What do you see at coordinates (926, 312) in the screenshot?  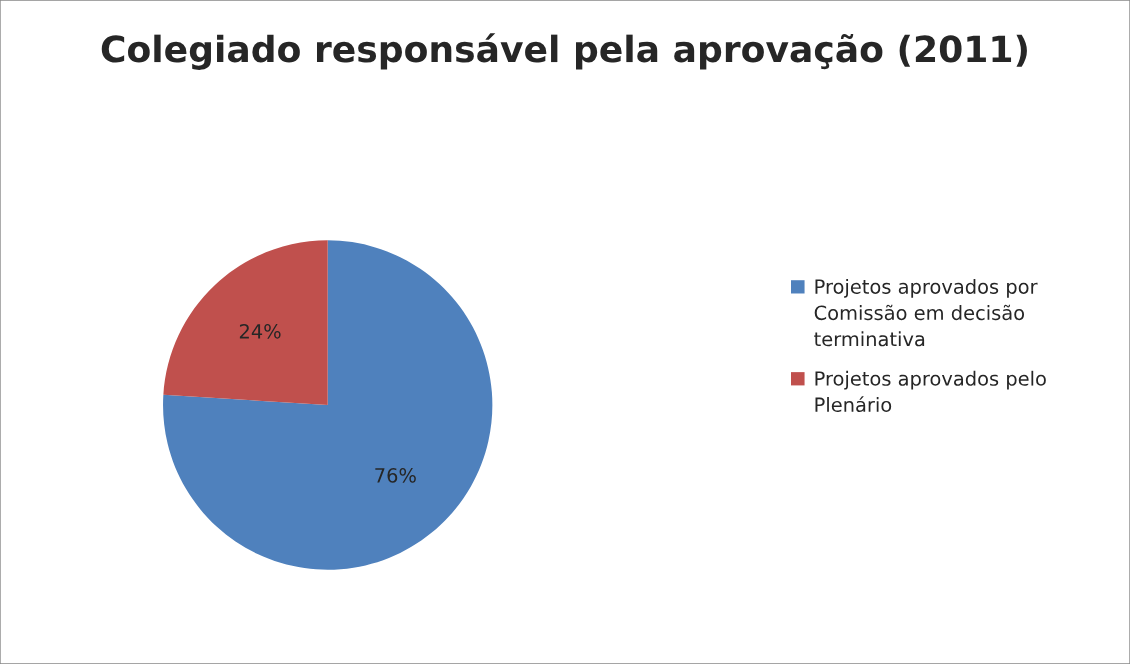 I see `legend-label: Projetos aprovados por Comissão em decisão terminativa` at bounding box center [926, 312].